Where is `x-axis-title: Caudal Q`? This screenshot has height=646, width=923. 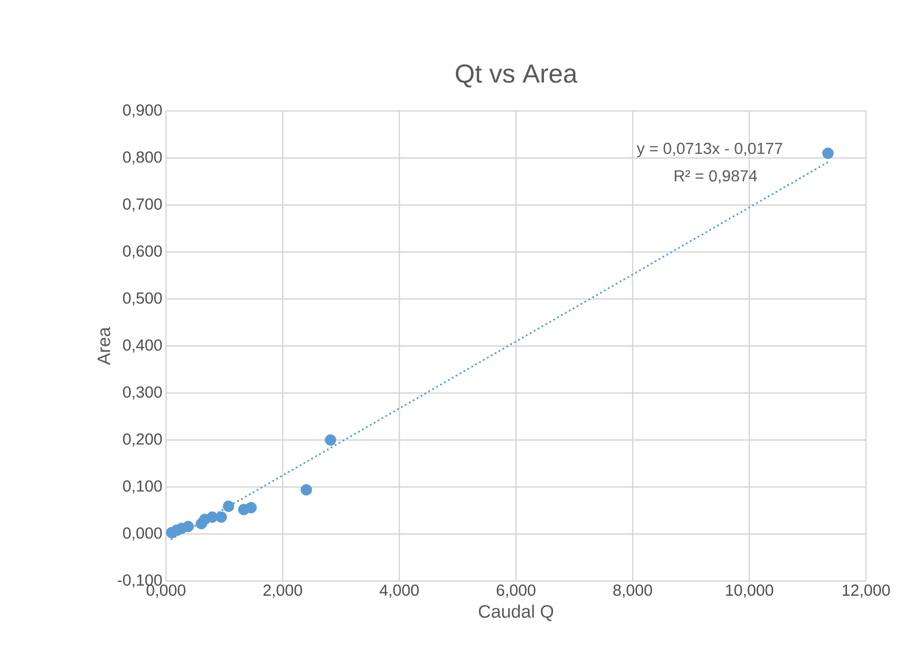 x-axis-title: Caudal Q is located at coordinates (516, 613).